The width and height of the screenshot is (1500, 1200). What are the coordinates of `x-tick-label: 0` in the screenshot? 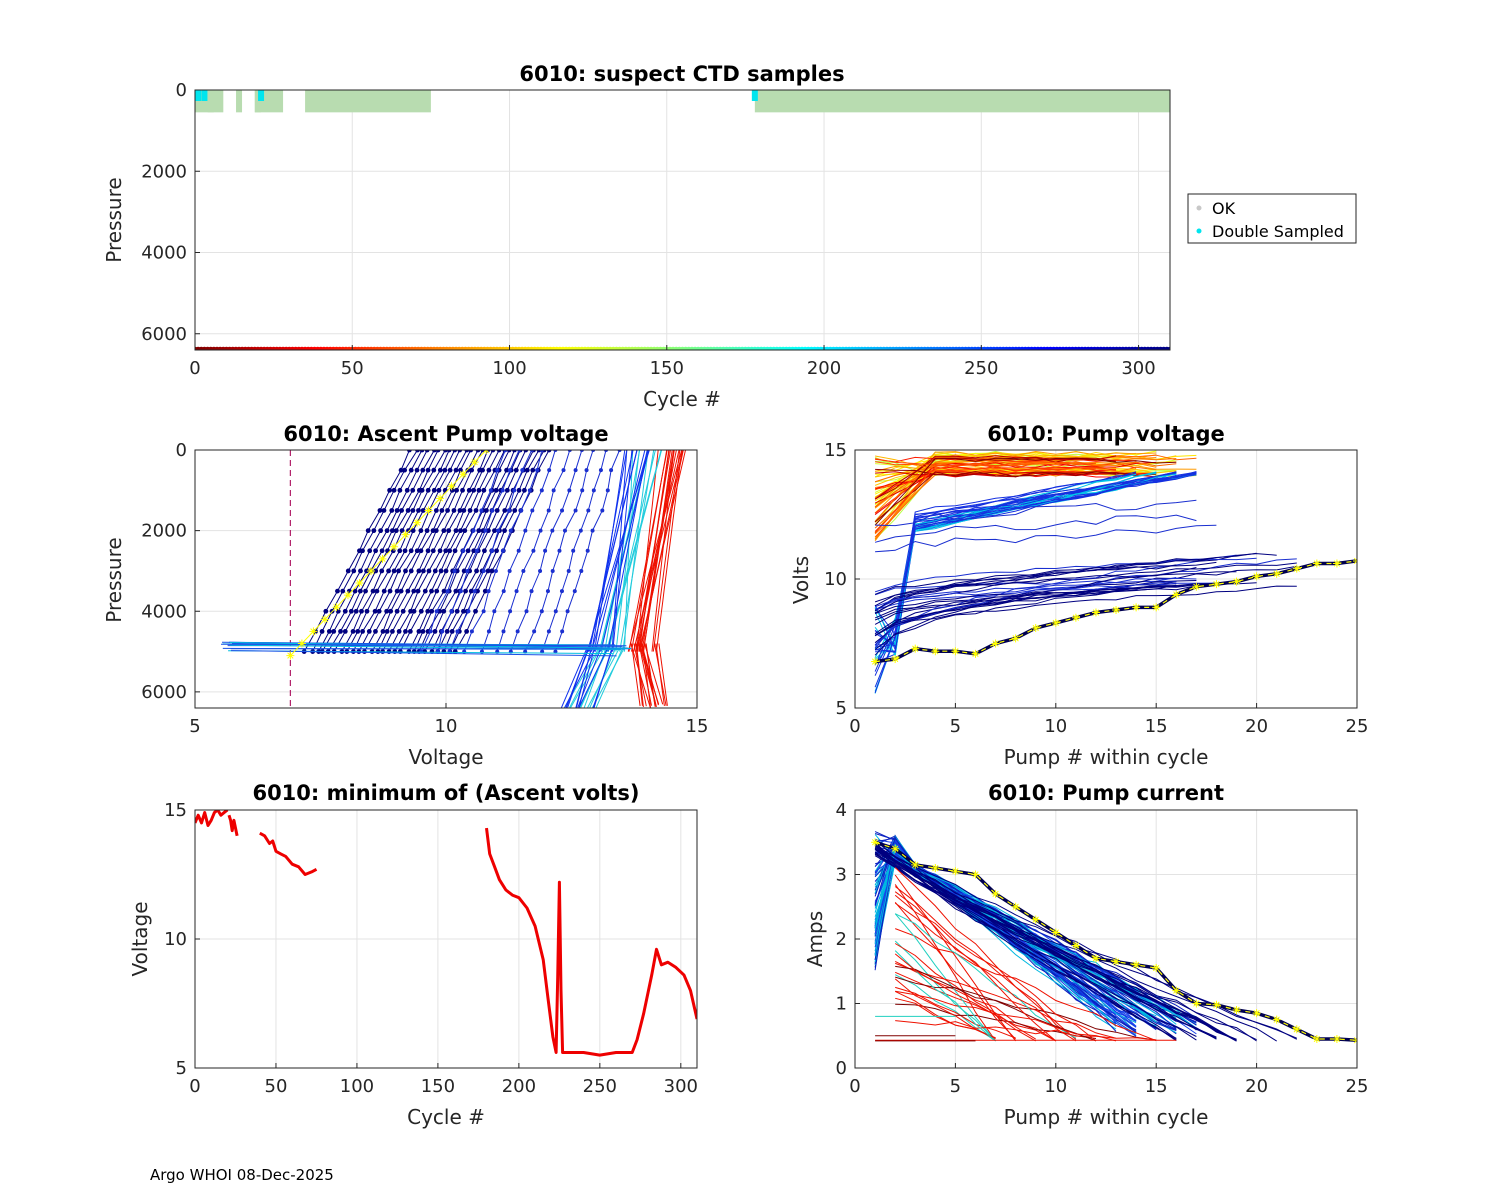 It's located at (854, 726).